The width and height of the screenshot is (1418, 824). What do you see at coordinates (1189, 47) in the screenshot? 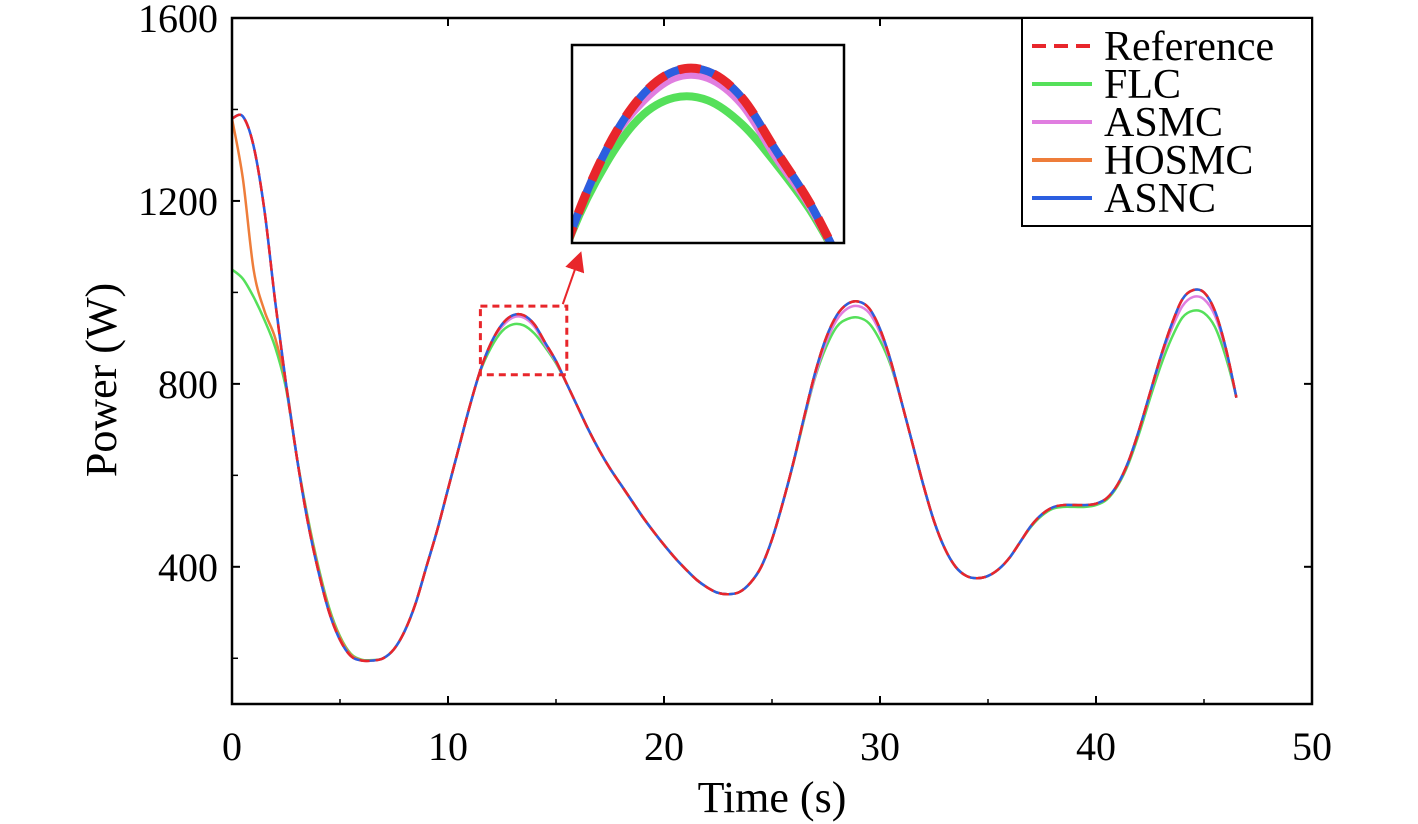
I see `legend-label-reference: Reference` at bounding box center [1189, 47].